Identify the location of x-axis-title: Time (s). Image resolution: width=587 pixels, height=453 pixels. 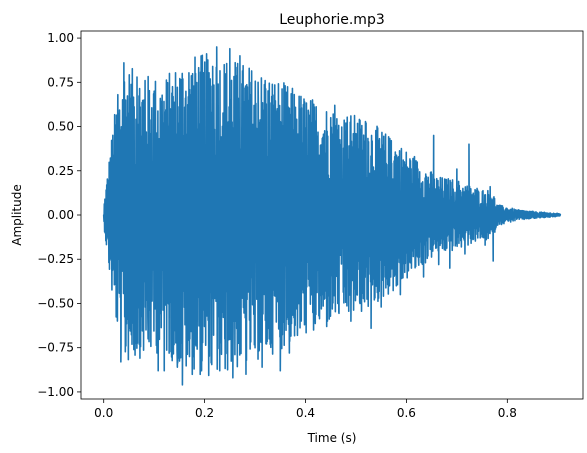
(332, 438).